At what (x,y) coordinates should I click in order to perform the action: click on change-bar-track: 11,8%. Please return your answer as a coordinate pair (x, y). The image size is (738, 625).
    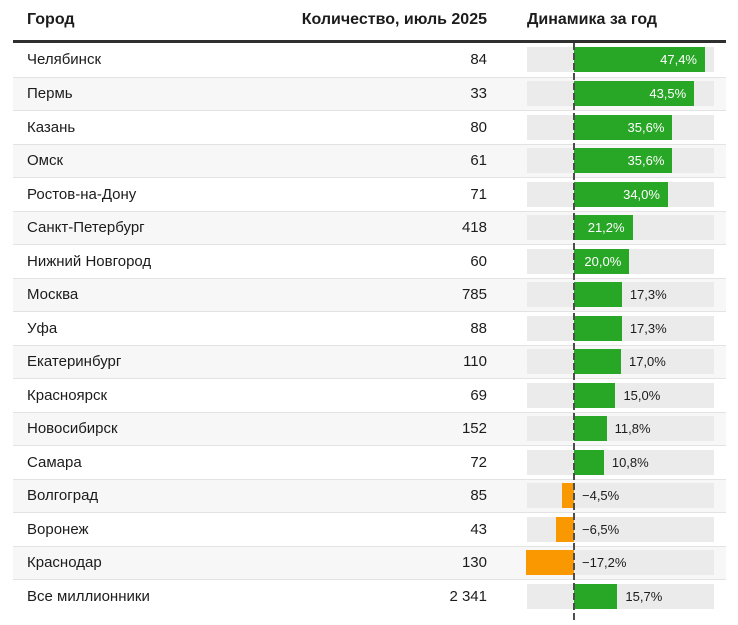
    Looking at the image, I should click on (620, 429).